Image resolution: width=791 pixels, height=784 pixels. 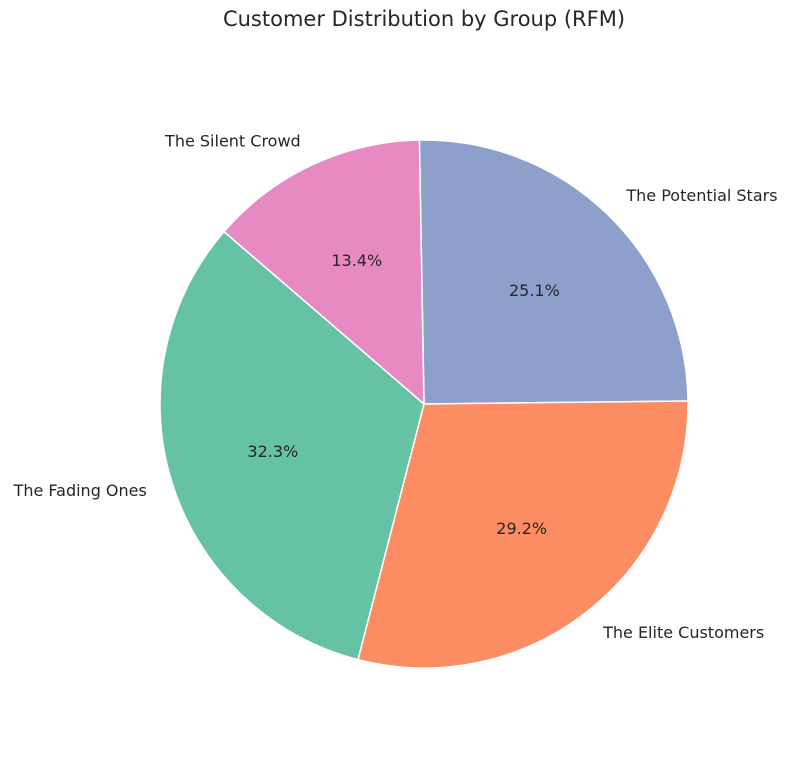 I want to click on pie-slice-the-silent-crowd, so click(x=324, y=272).